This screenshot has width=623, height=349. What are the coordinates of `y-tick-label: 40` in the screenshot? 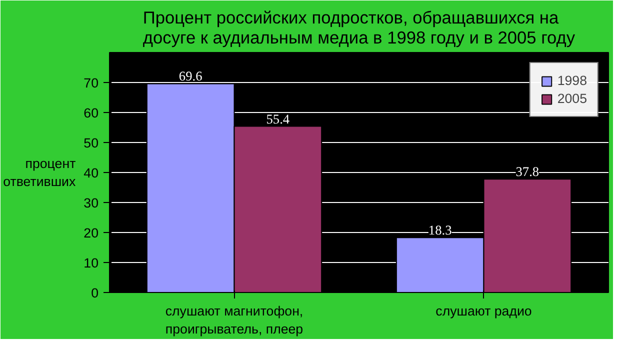 It's located at (91, 173).